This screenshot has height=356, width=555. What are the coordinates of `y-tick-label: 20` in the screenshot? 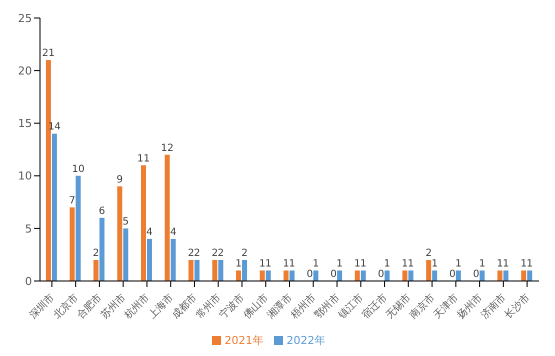 It's located at (25, 71).